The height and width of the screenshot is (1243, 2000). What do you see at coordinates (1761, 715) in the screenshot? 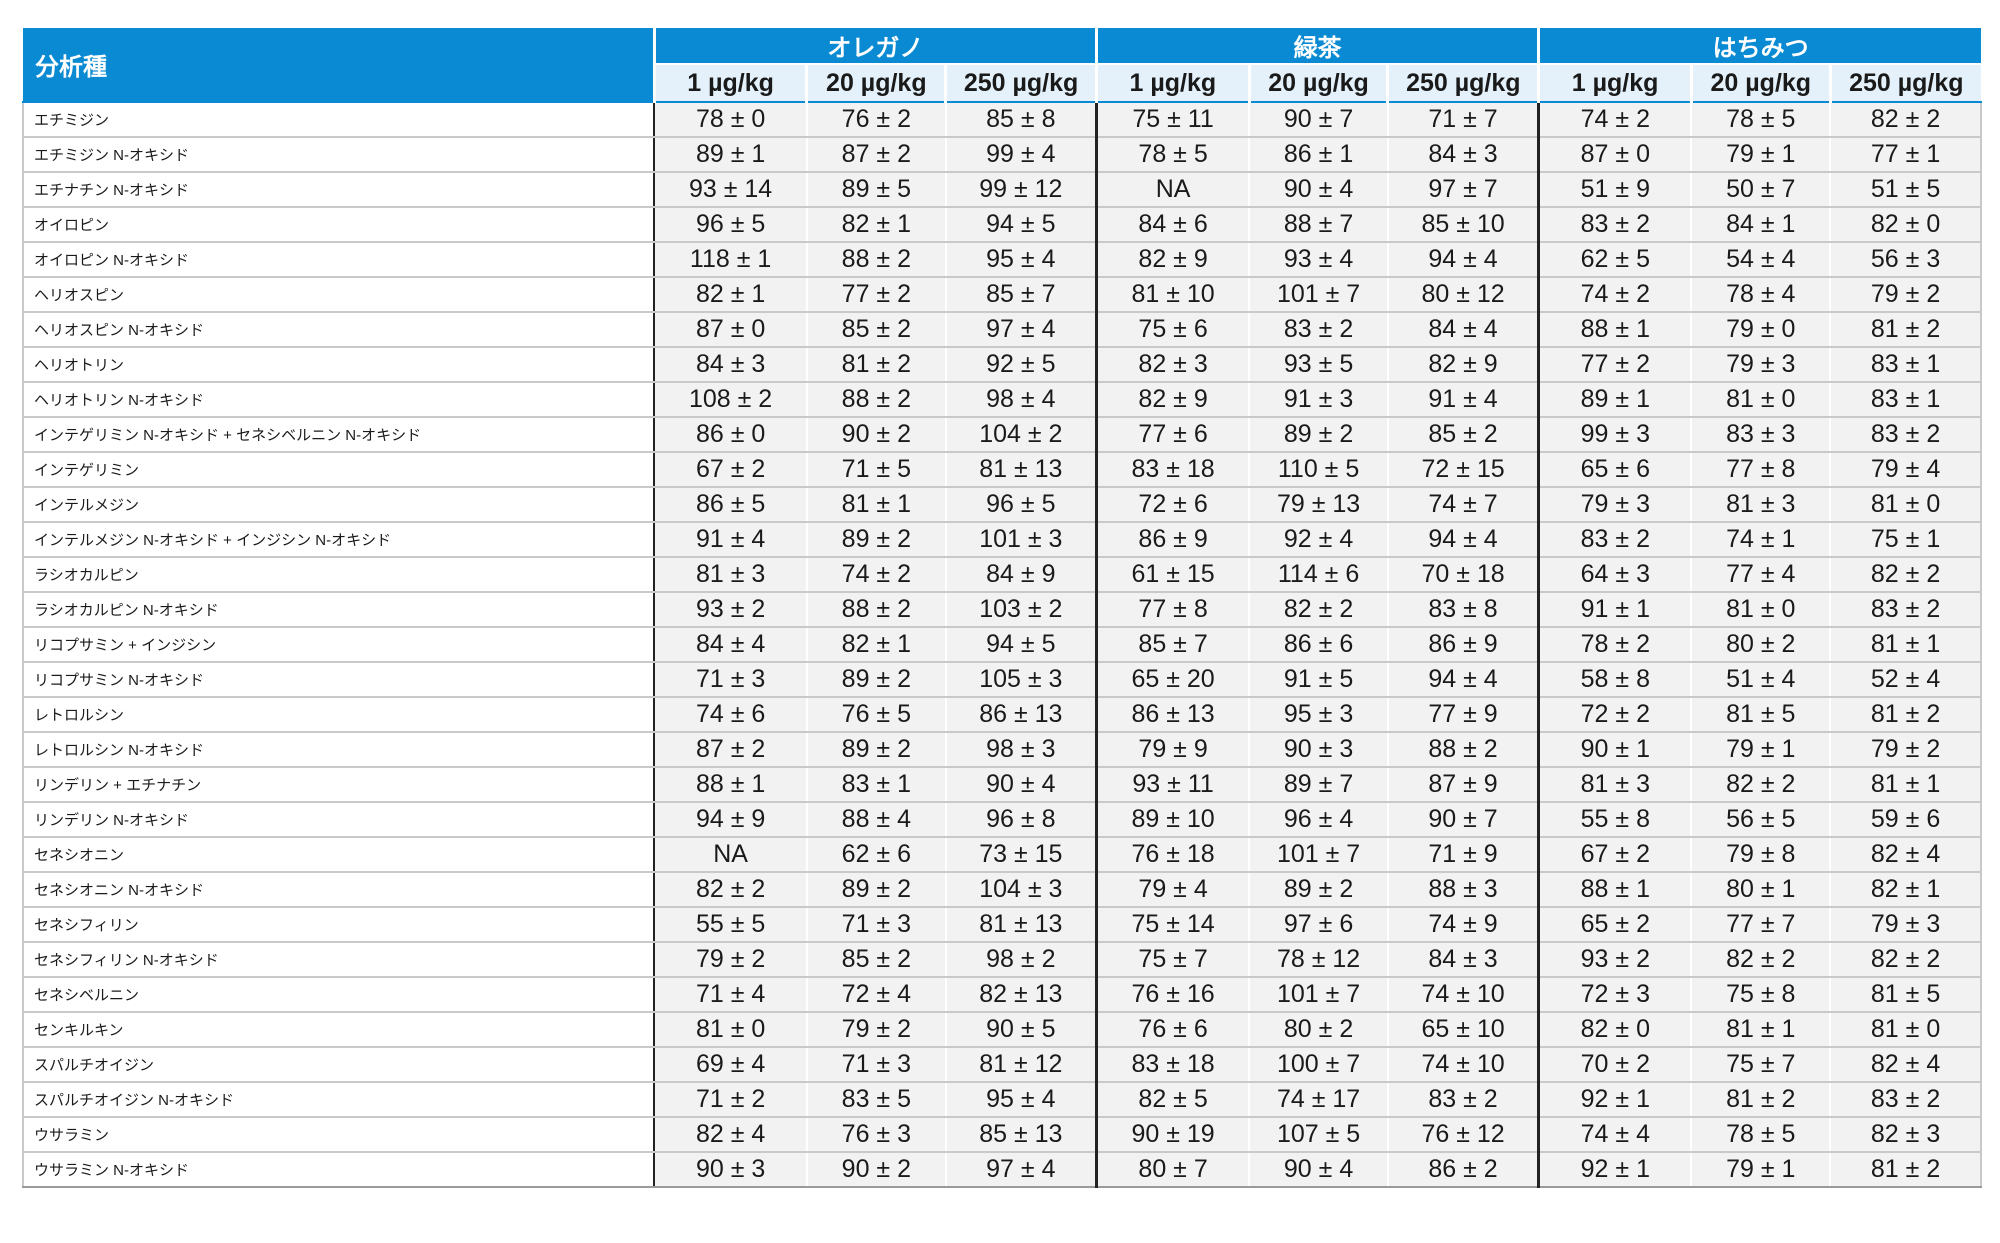
I see `recovery-value: 81 ± 5` at bounding box center [1761, 715].